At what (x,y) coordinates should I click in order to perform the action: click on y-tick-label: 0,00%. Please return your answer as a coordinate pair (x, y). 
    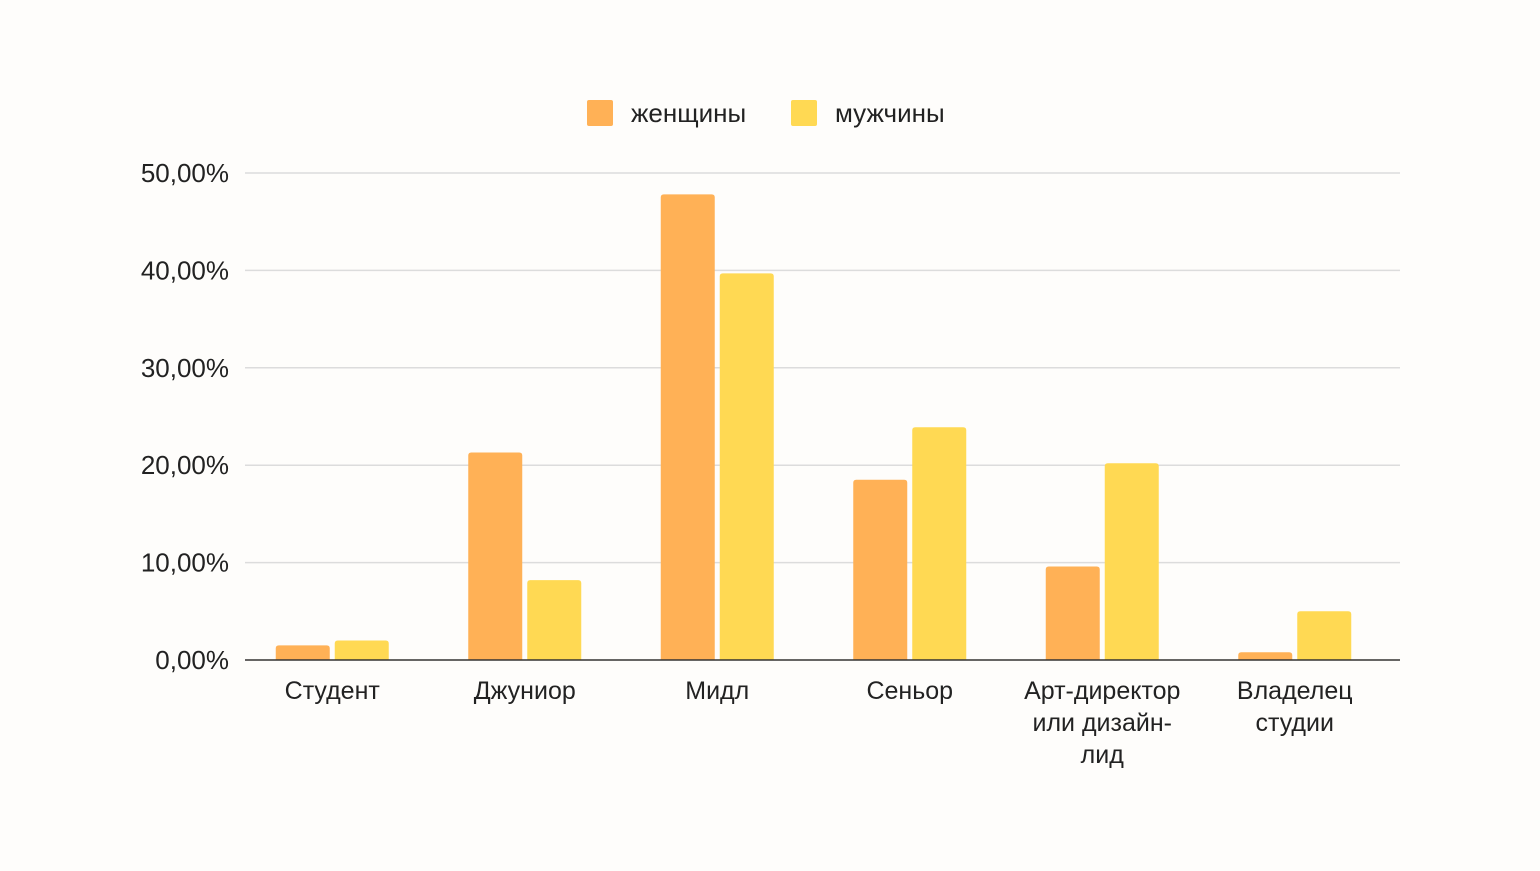
    Looking at the image, I should click on (192, 660).